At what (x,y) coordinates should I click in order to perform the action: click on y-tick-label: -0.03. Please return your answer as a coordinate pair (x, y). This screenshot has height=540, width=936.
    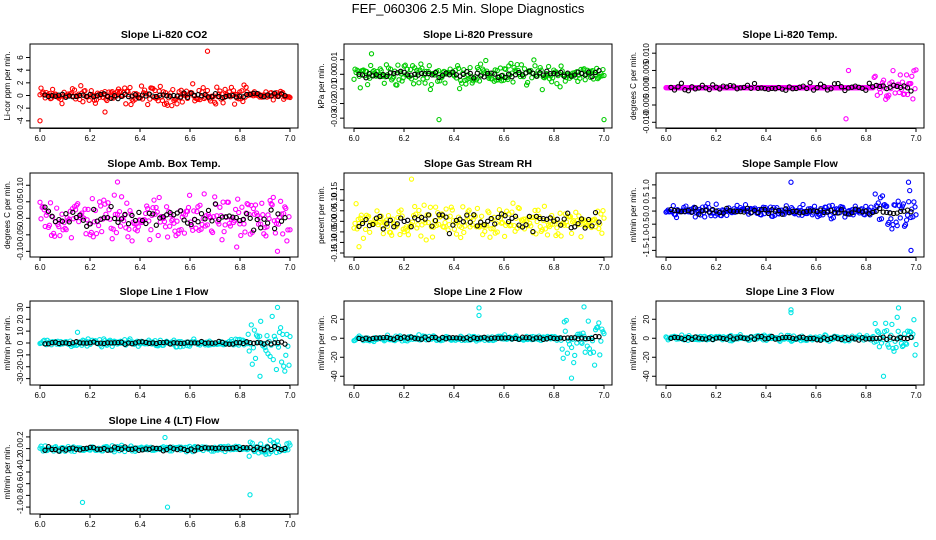
    Looking at the image, I should click on (334, 117).